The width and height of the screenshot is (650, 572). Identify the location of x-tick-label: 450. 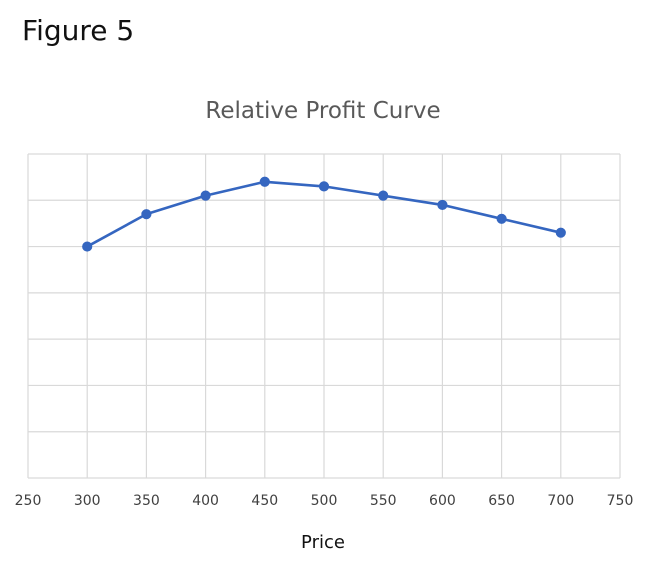
(264, 501).